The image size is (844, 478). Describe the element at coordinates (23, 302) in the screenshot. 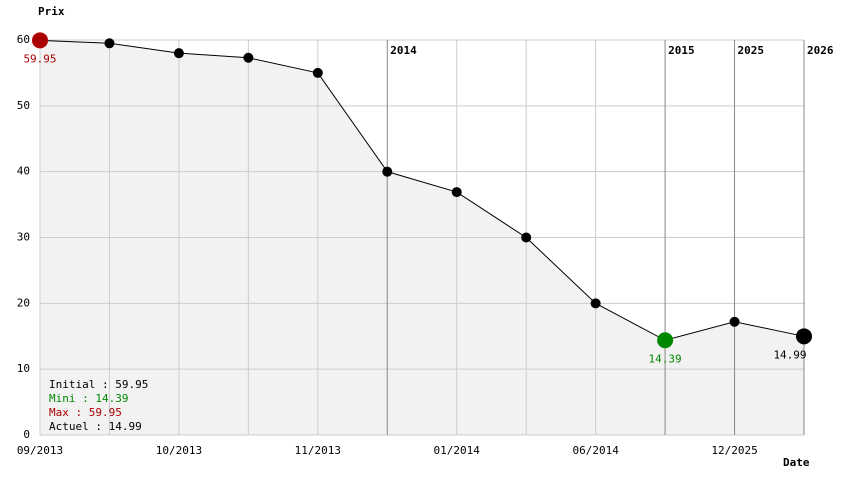

I see `y-tick-label: 20` at that location.